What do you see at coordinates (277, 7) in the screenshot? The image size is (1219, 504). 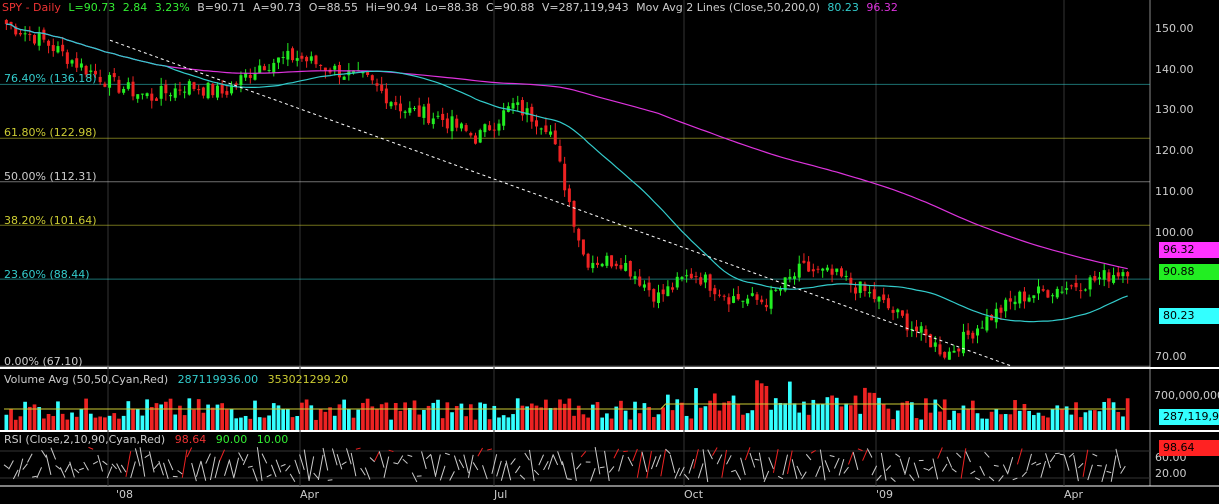 I see `ask-price: A=90.73` at bounding box center [277, 7].